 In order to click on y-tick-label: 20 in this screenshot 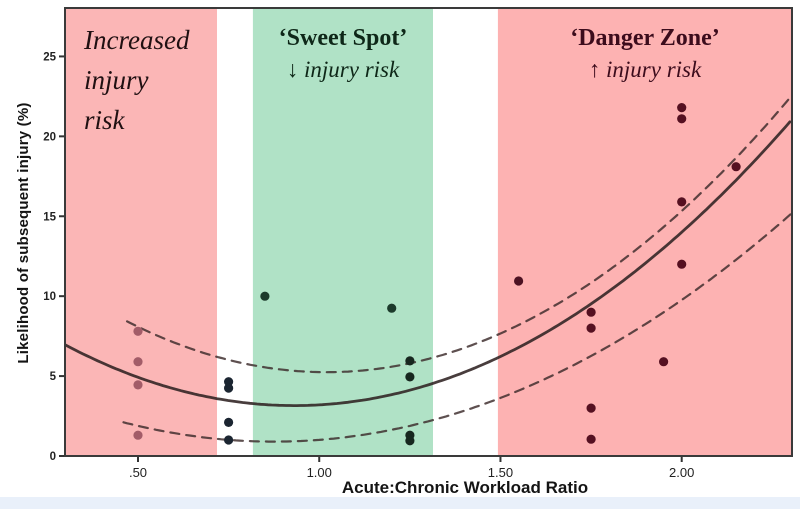, I will do `click(49, 137)`.